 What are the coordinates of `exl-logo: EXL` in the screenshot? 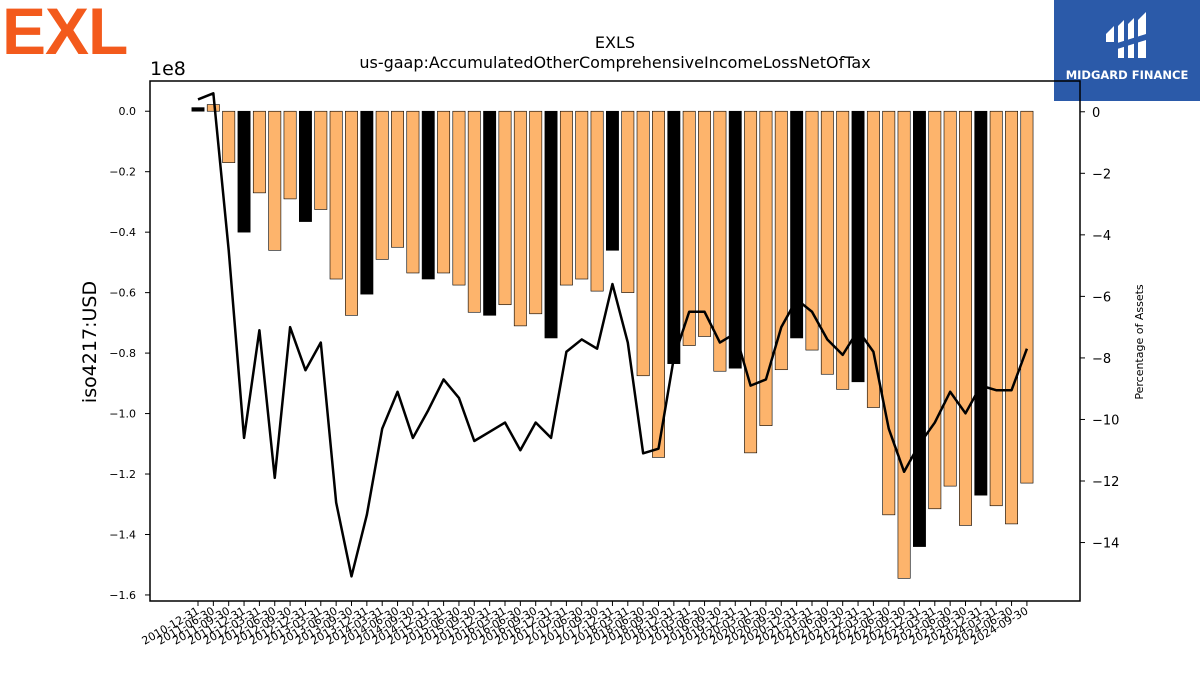 It's located at (65, 34).